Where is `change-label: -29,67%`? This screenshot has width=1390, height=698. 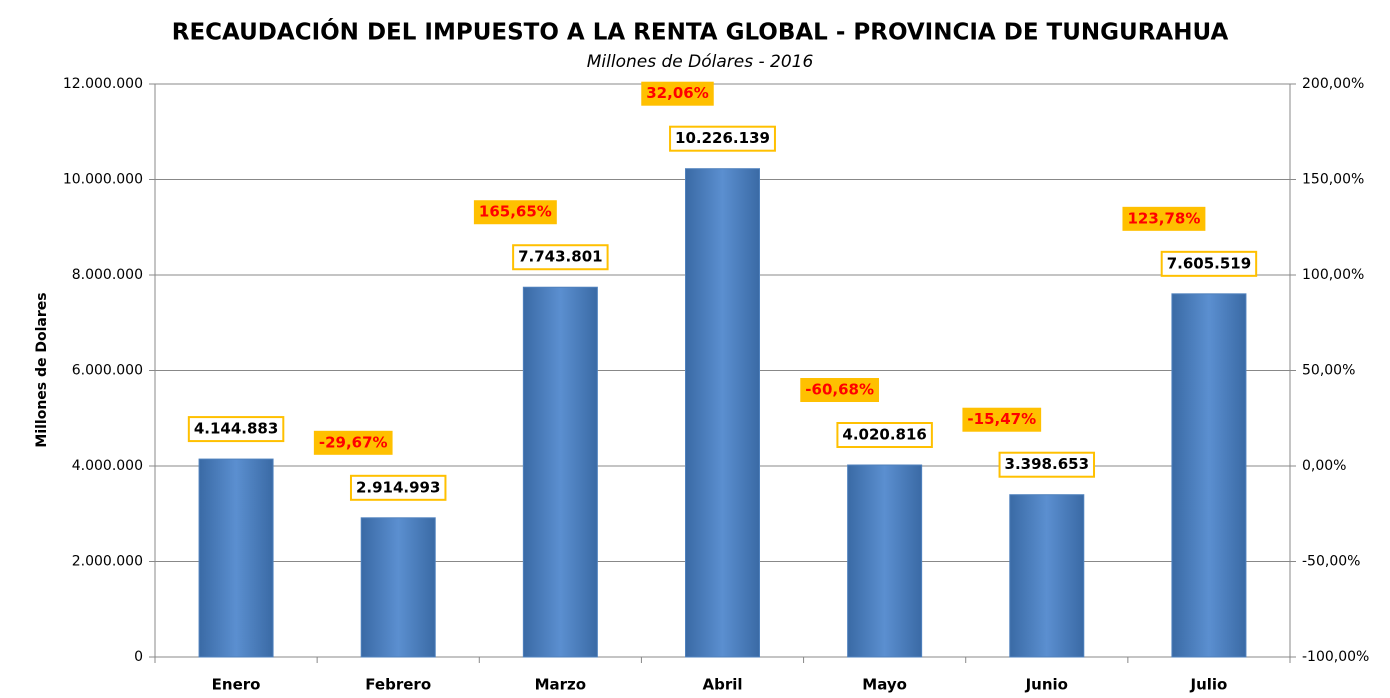 change-label: -29,67% is located at coordinates (353, 442).